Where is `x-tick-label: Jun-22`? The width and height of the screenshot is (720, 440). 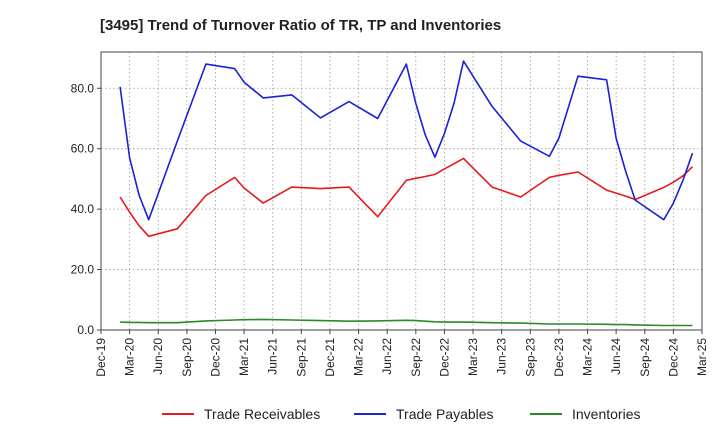
x-tick-label: Jun-22 is located at coordinates (387, 356).